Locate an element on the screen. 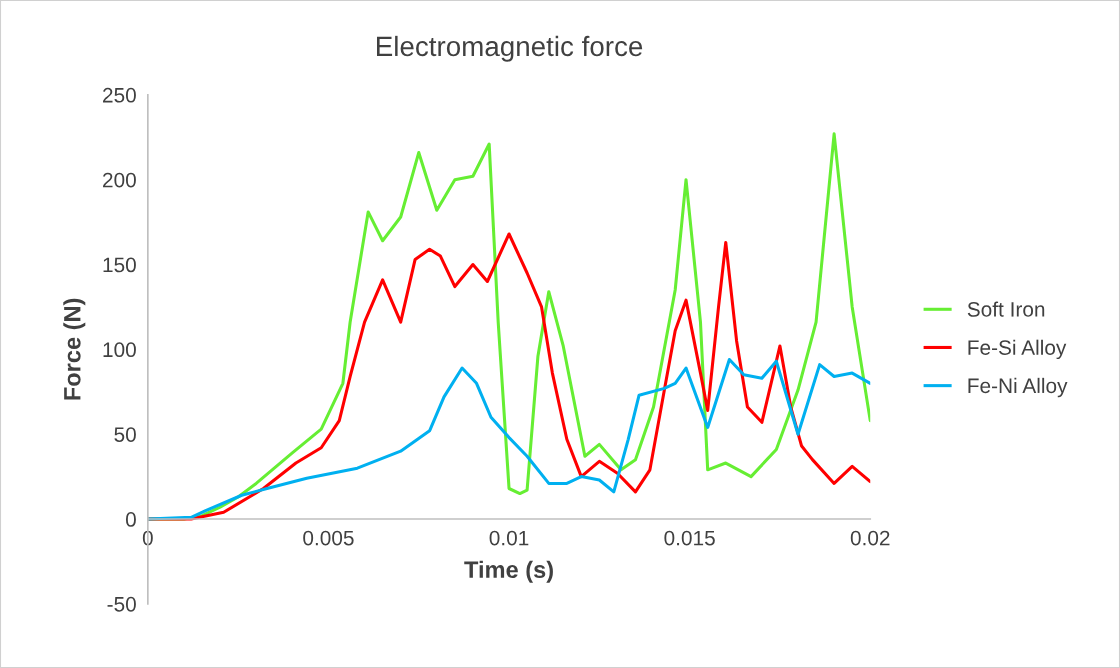  legend-label: Soft Iron is located at coordinates (1006, 309).